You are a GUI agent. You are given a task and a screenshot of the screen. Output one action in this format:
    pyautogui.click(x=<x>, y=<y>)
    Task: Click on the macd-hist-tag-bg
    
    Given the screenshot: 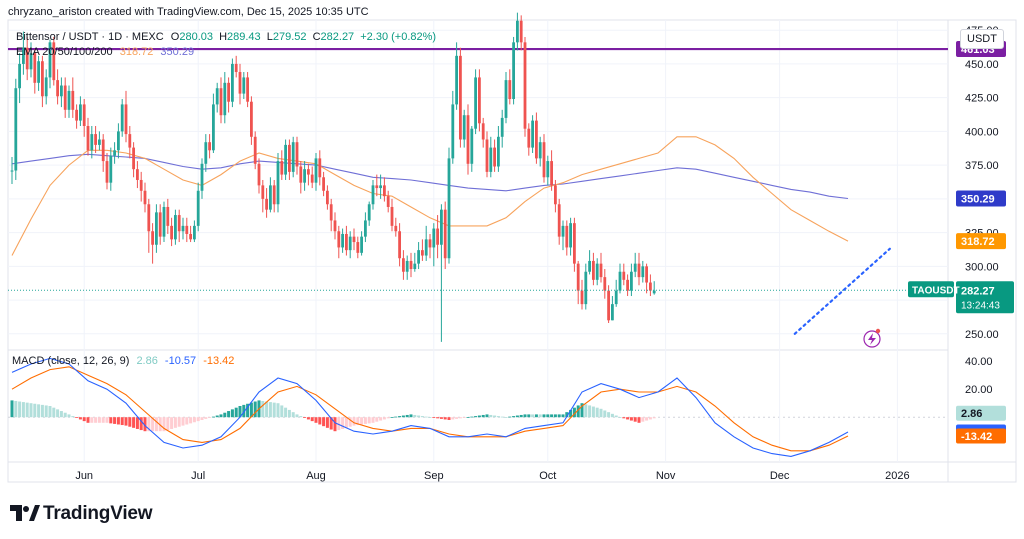 What is the action you would take?
    pyautogui.click(x=981, y=413)
    